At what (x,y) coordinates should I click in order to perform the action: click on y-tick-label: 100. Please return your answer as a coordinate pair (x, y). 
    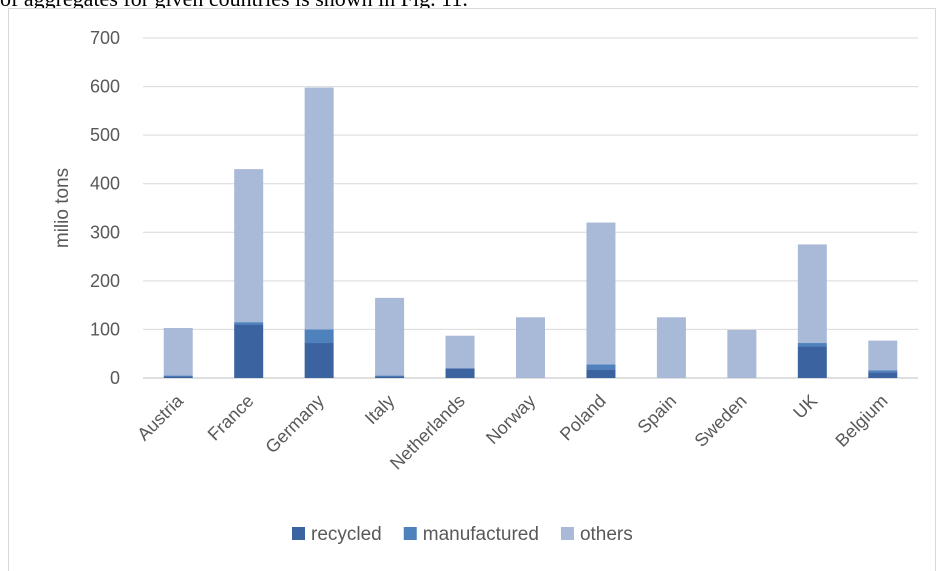
    Looking at the image, I should click on (105, 329).